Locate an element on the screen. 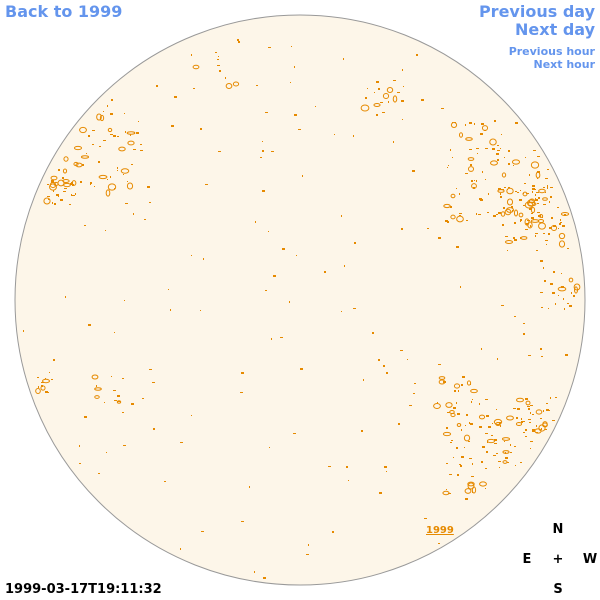 The height and width of the screenshot is (600, 600). next-day-link: Next day is located at coordinates (555, 29).